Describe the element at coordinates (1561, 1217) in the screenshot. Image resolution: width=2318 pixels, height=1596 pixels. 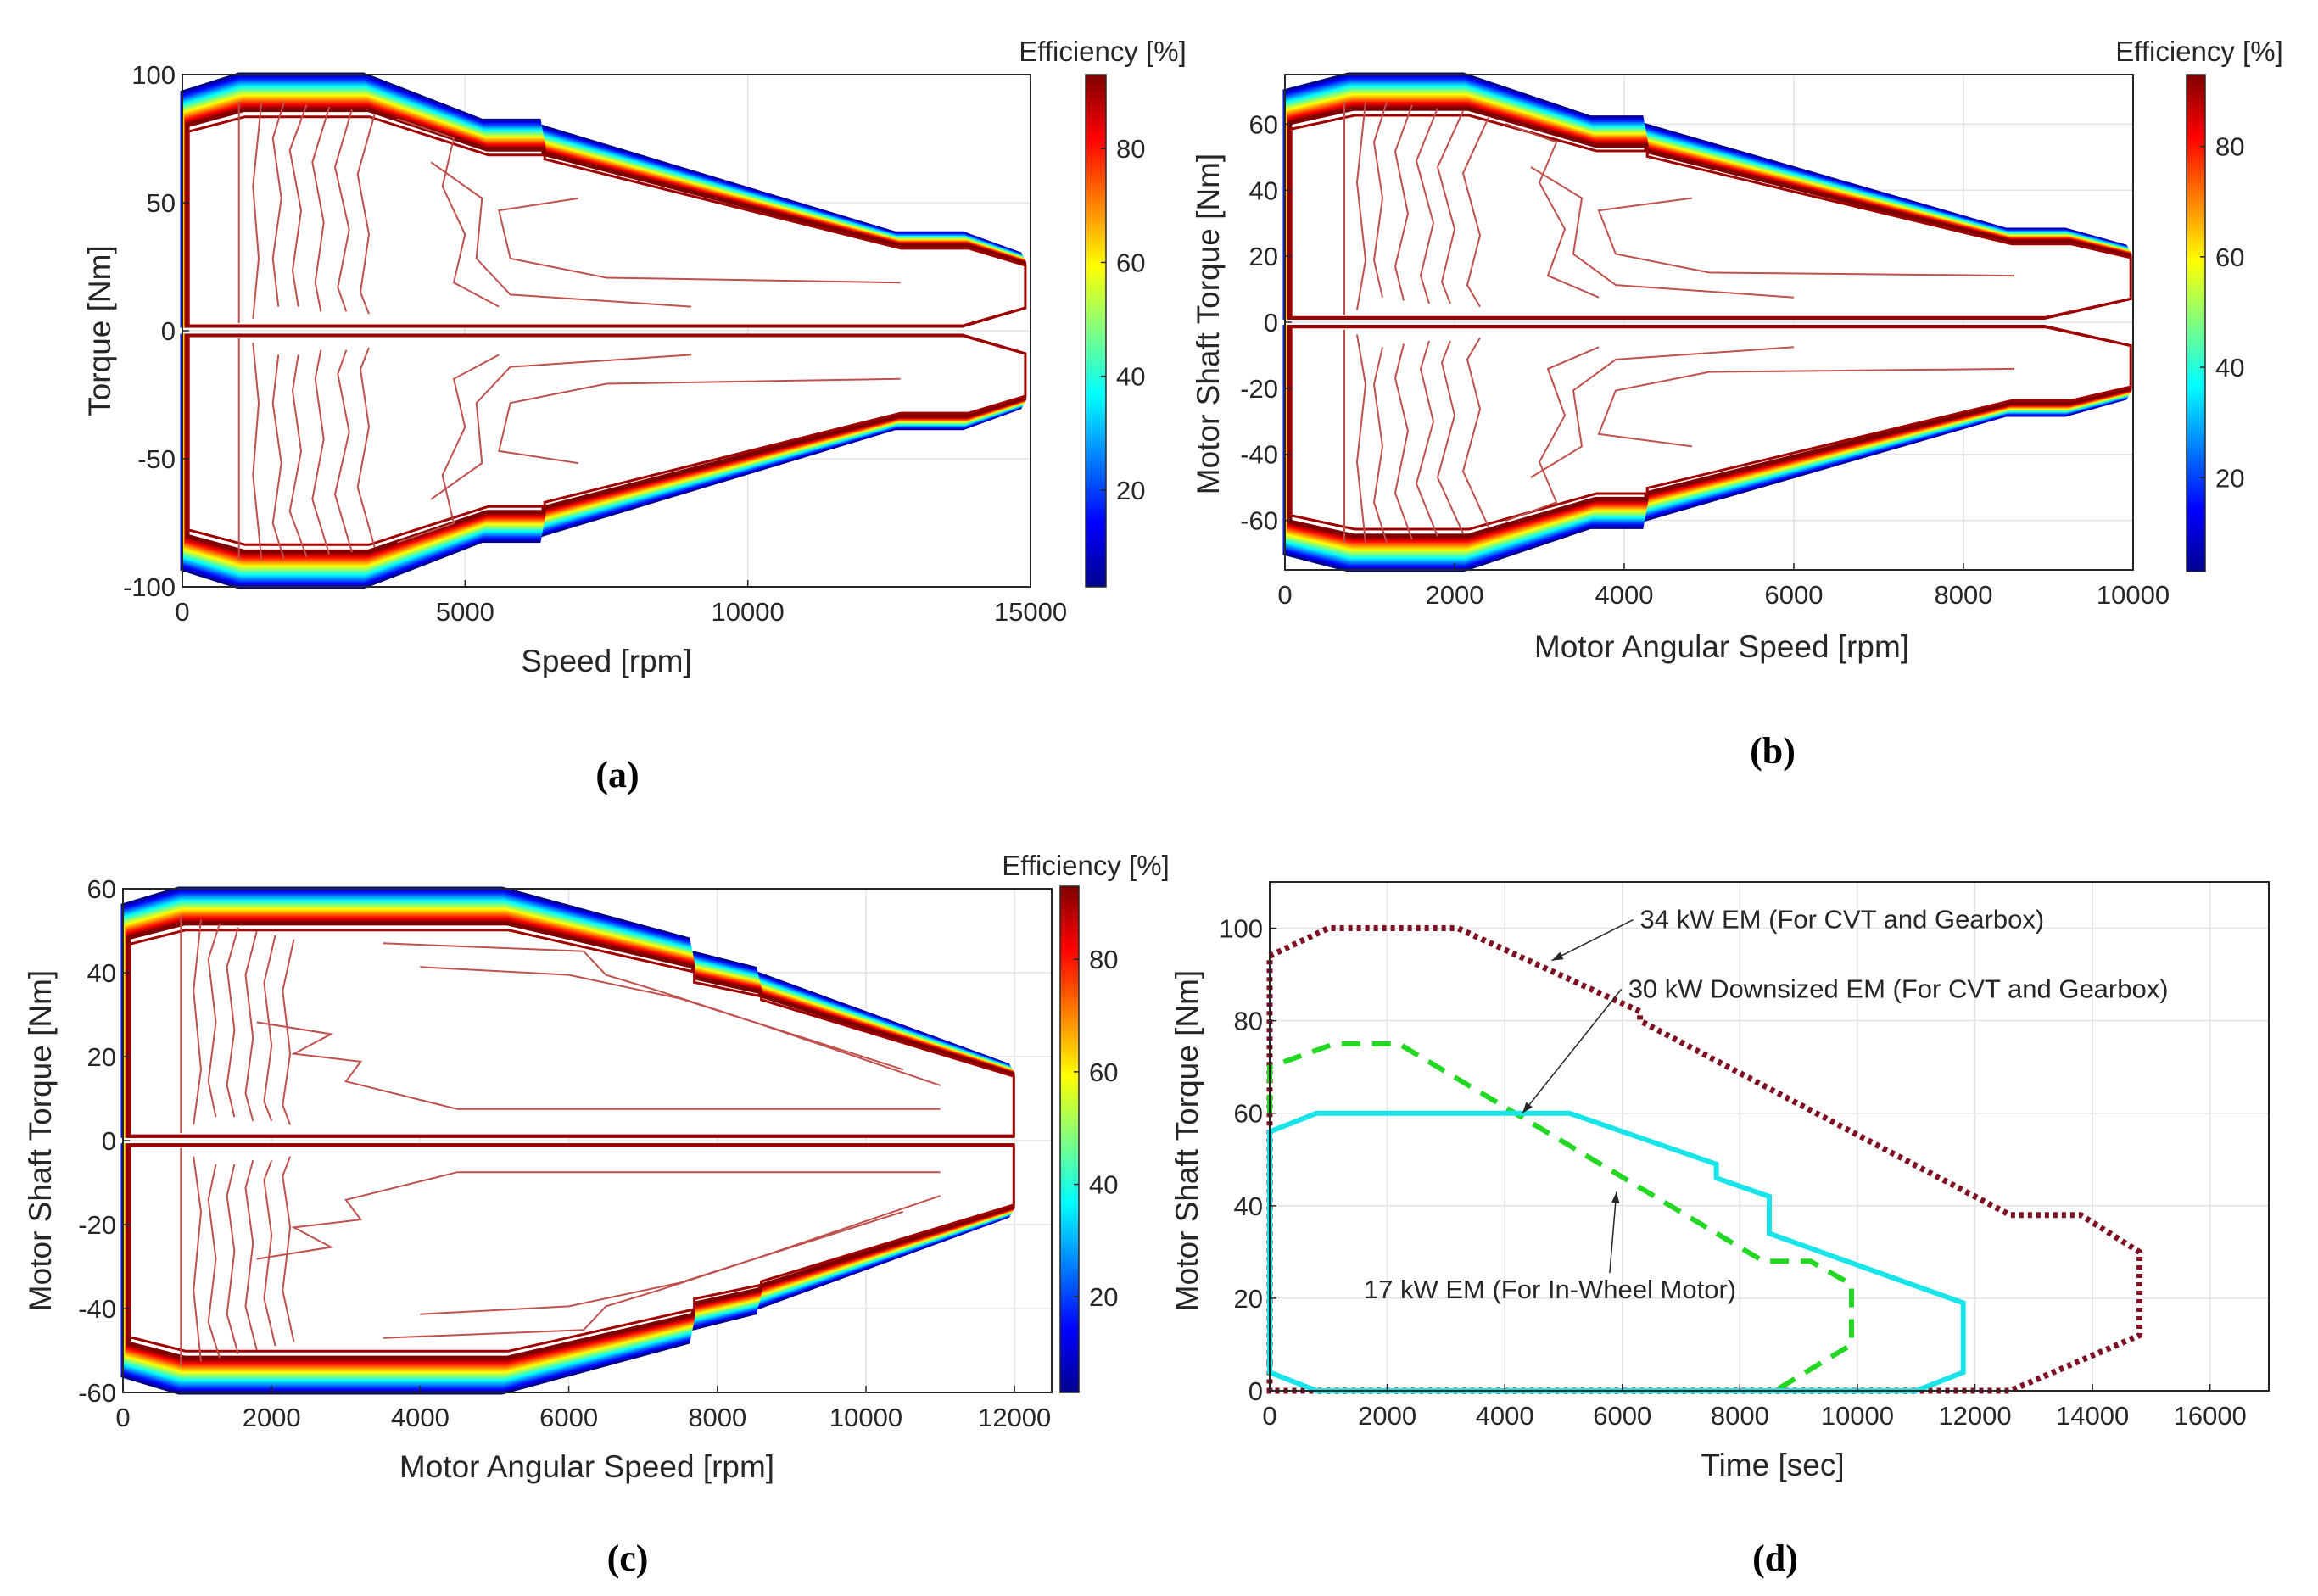
I see `series-line` at that location.